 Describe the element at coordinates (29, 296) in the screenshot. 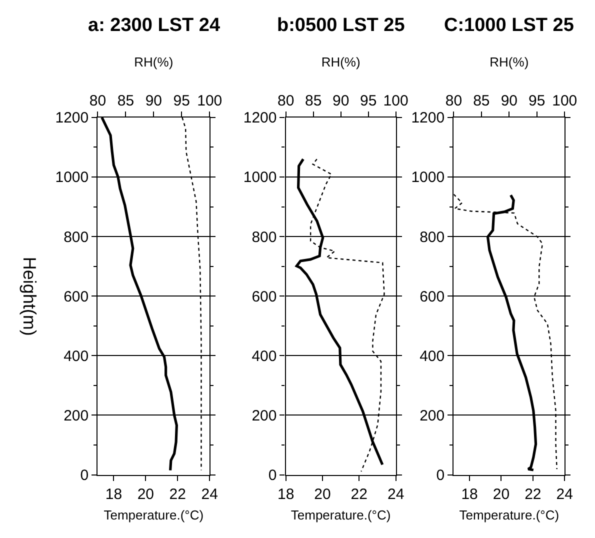

I see `y-axis-title: Height(m)` at that location.